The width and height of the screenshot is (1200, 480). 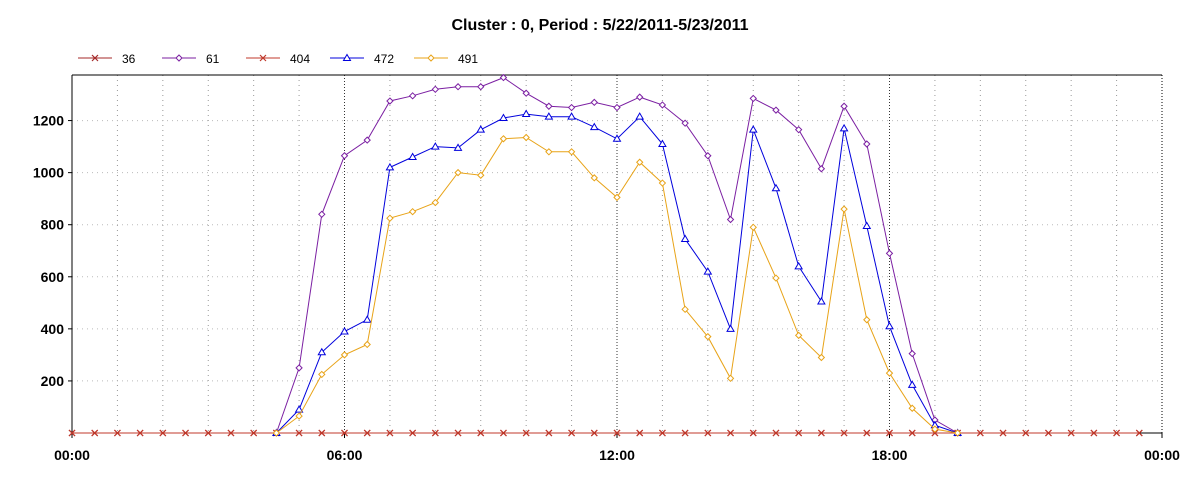 I want to click on legend-item-491: 491, so click(x=446, y=59).